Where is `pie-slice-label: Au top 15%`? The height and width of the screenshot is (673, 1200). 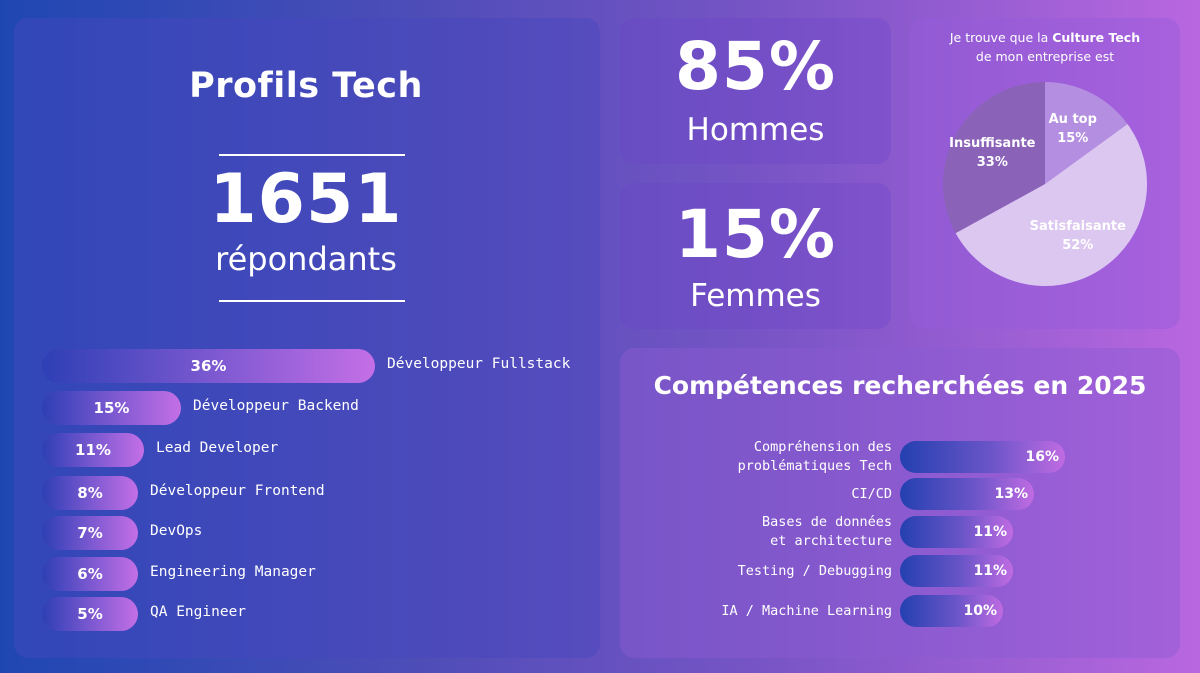 pie-slice-label: Au top 15% is located at coordinates (1073, 129).